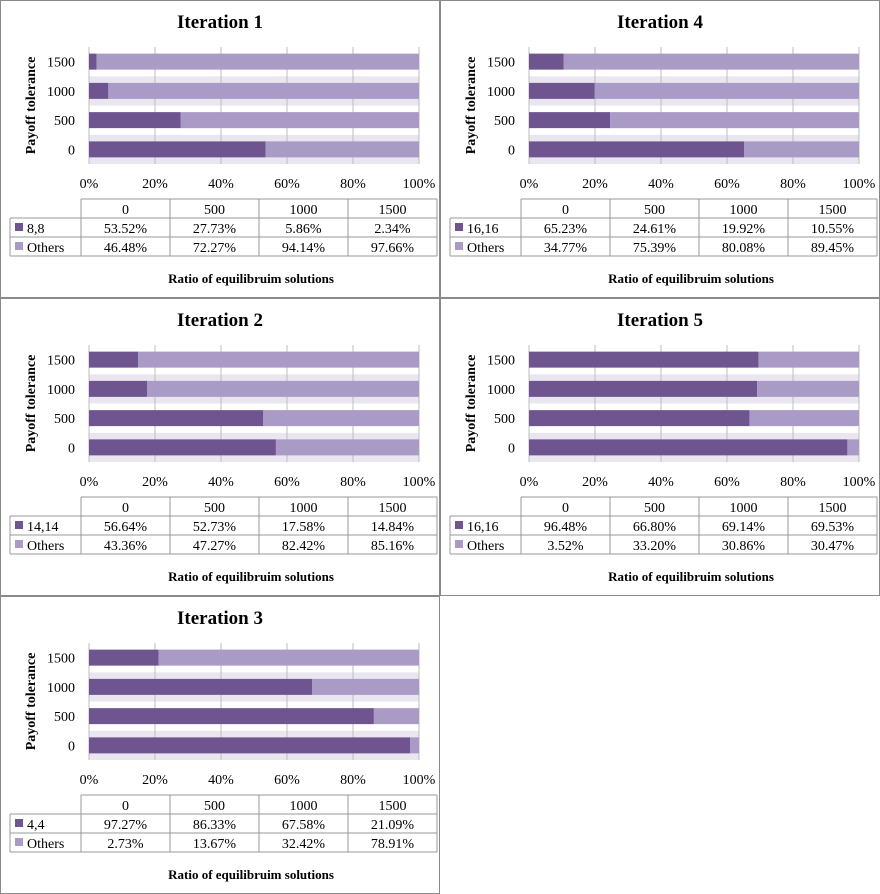 The height and width of the screenshot is (894, 880). What do you see at coordinates (744, 527) in the screenshot?
I see `data-label: 69.14%` at bounding box center [744, 527].